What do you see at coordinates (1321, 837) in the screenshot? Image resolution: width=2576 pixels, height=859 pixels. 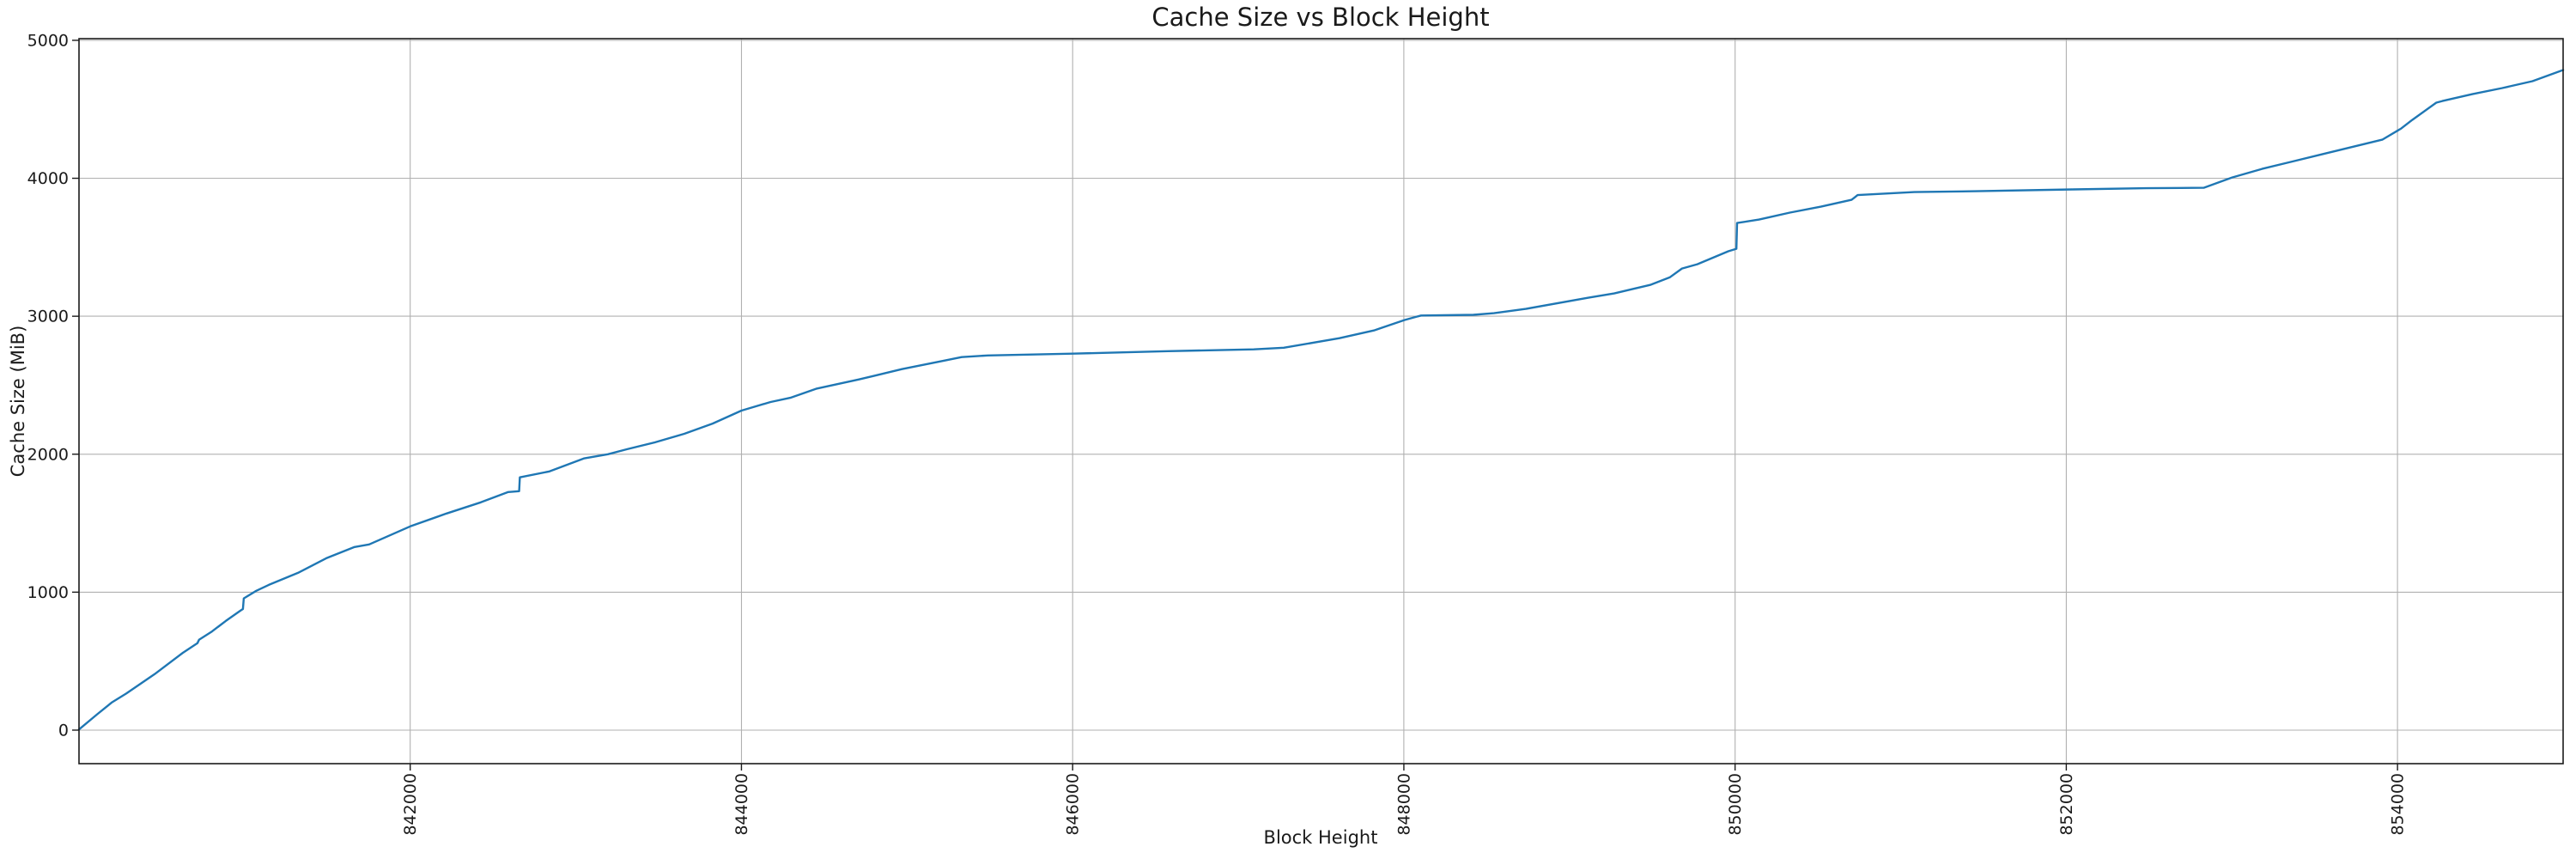 I see `x-axis-label: Block Height` at bounding box center [1321, 837].